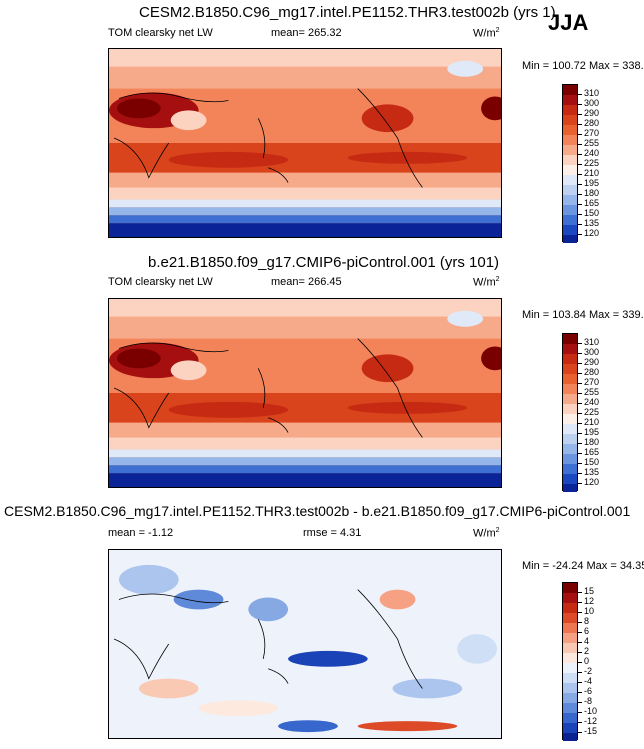 This screenshot has height=749, width=644. I want to click on colorbar-tick-label: 2, so click(587, 651).